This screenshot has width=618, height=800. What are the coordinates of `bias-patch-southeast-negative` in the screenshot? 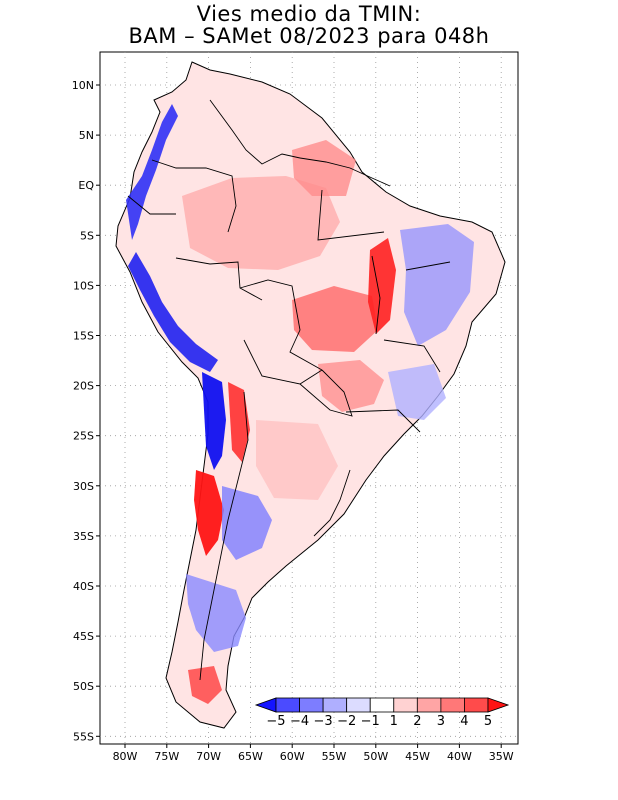 It's located at (417, 392).